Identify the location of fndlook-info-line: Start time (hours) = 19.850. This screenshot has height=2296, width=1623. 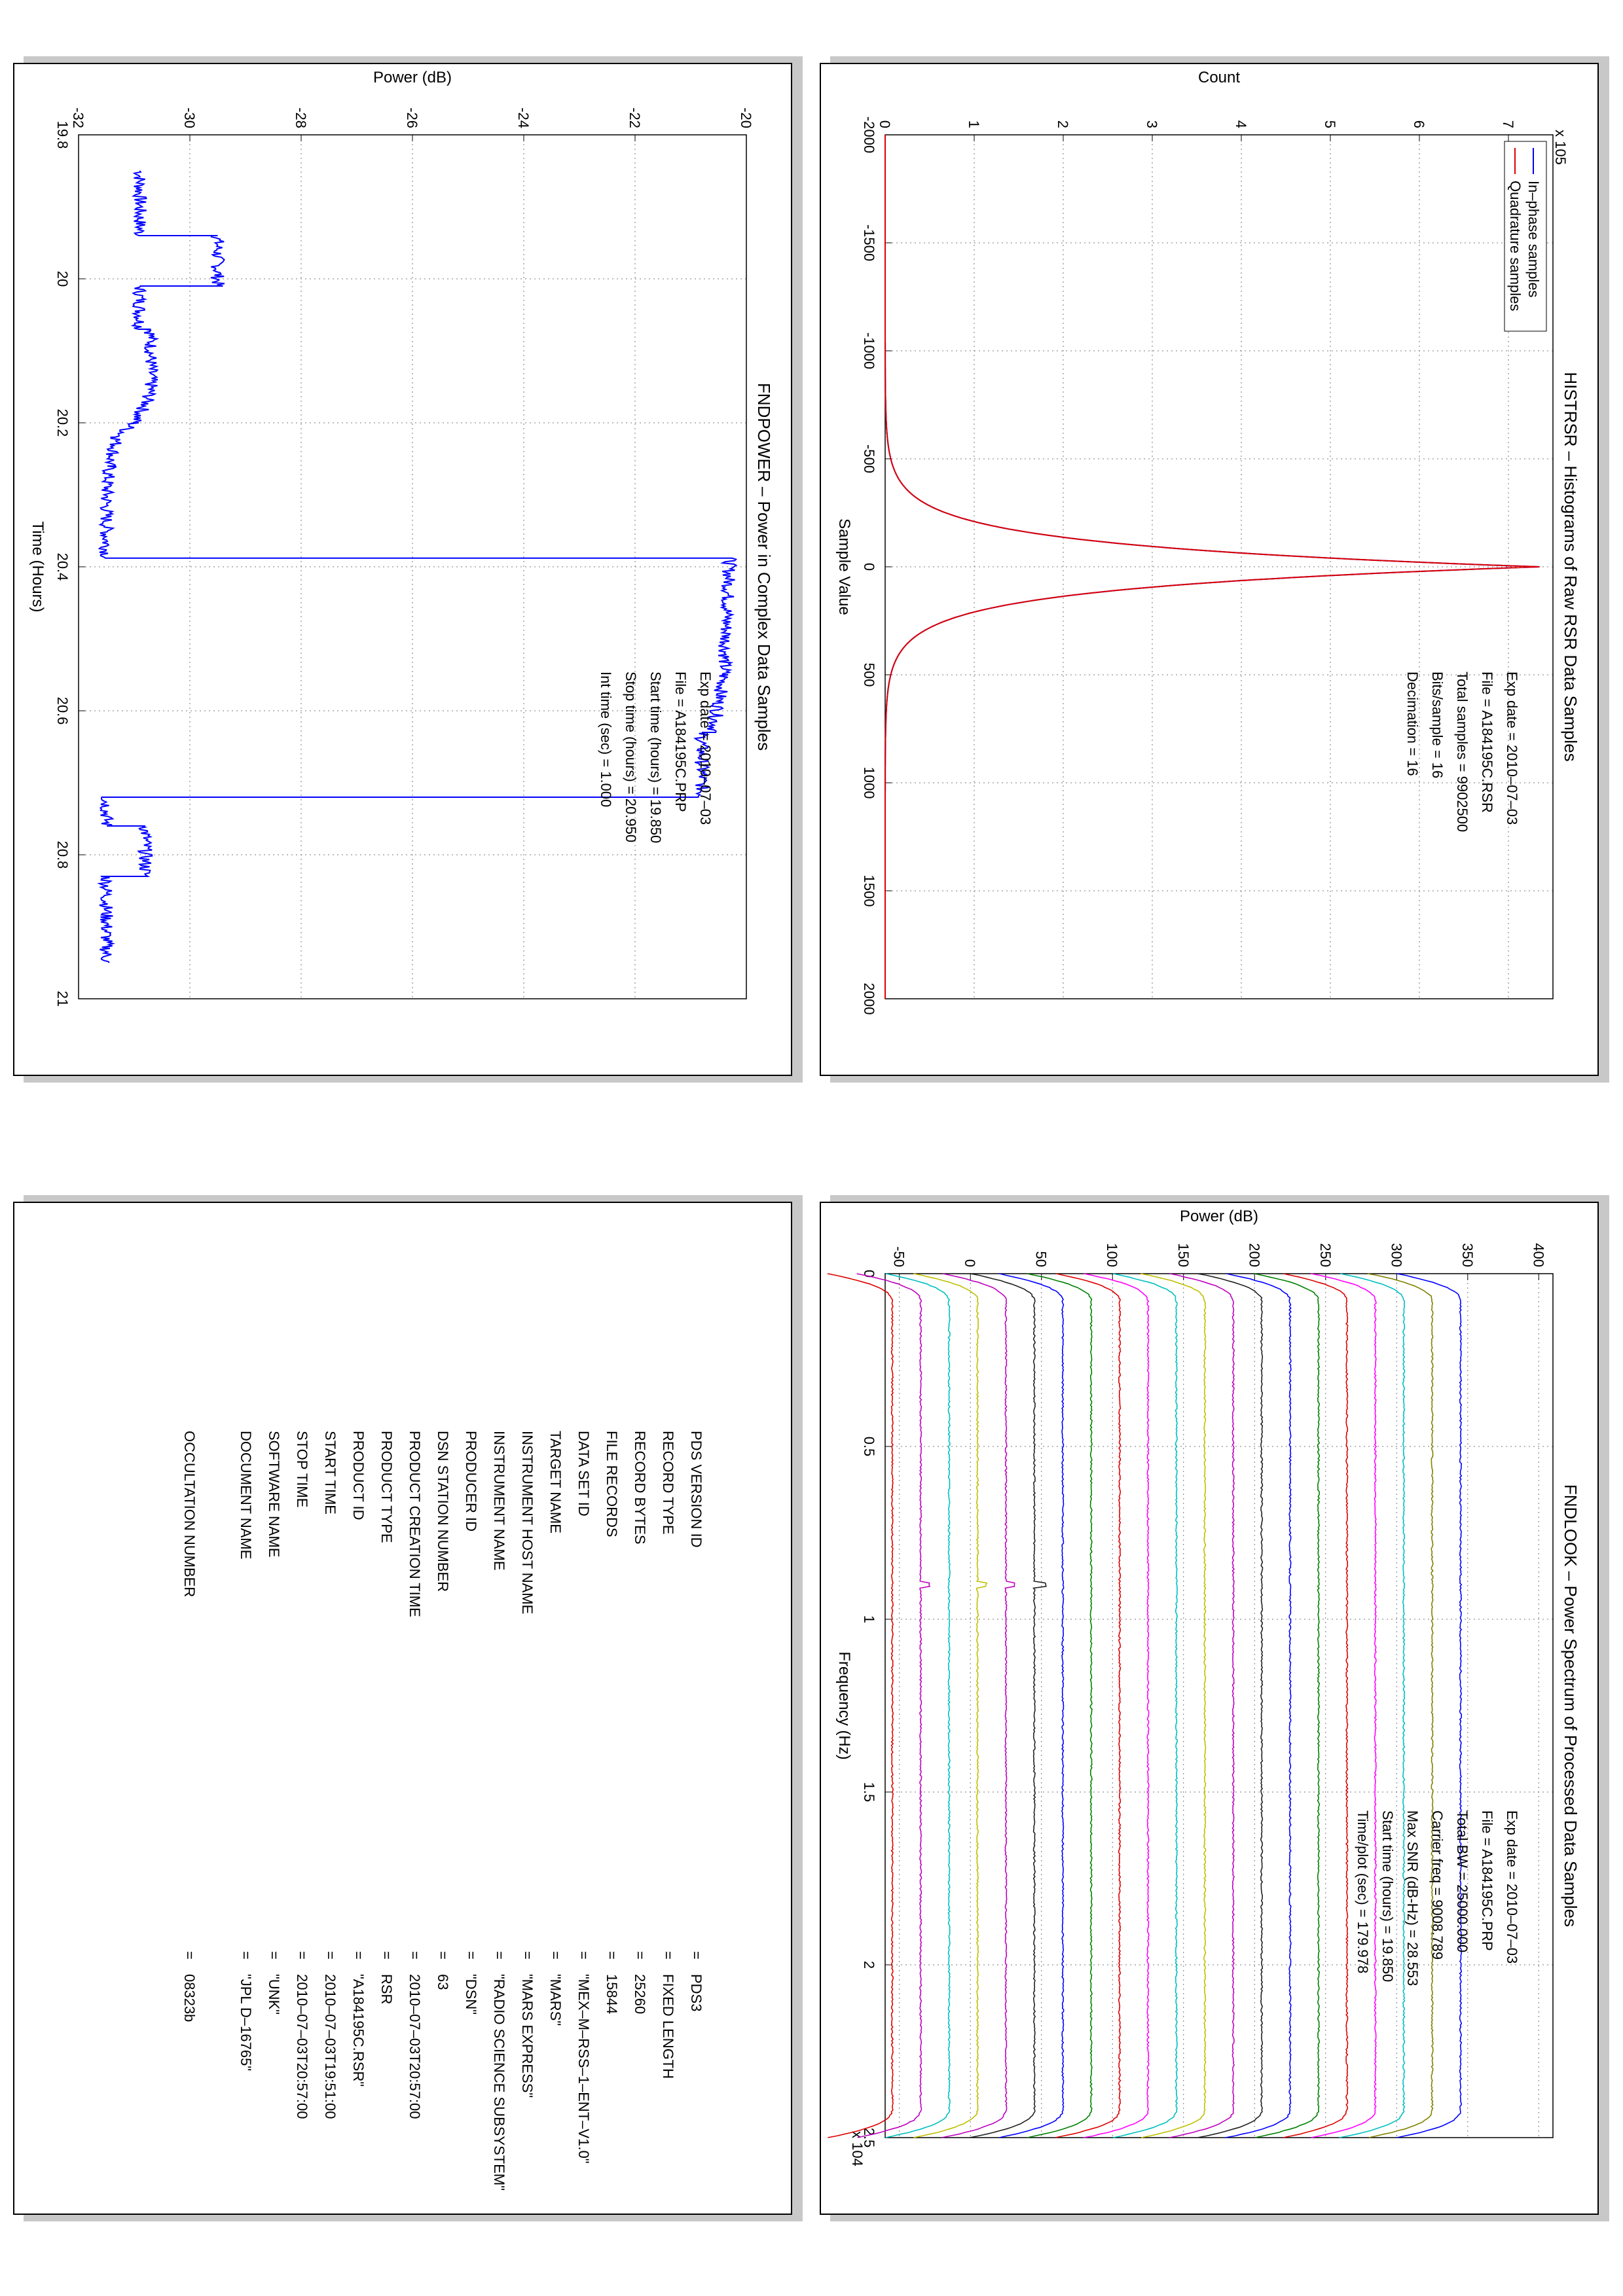
(1387, 1896).